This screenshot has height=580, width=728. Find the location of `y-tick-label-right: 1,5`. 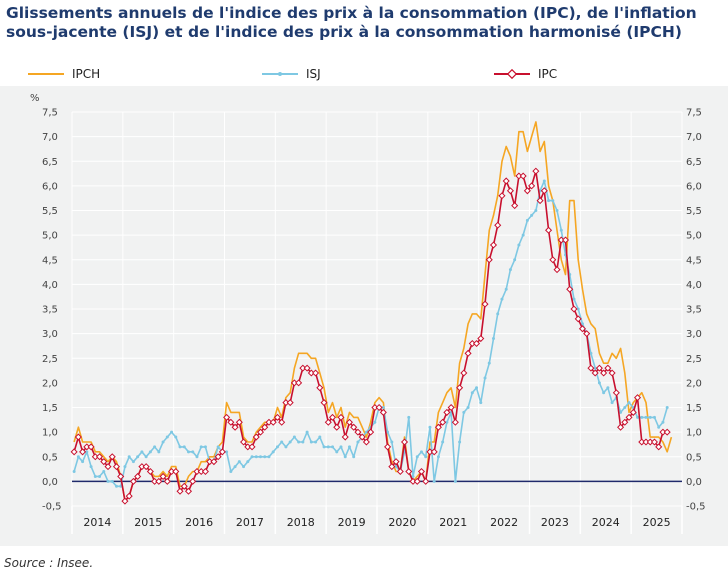

y-tick-label-right: 1,5 is located at coordinates (694, 408).